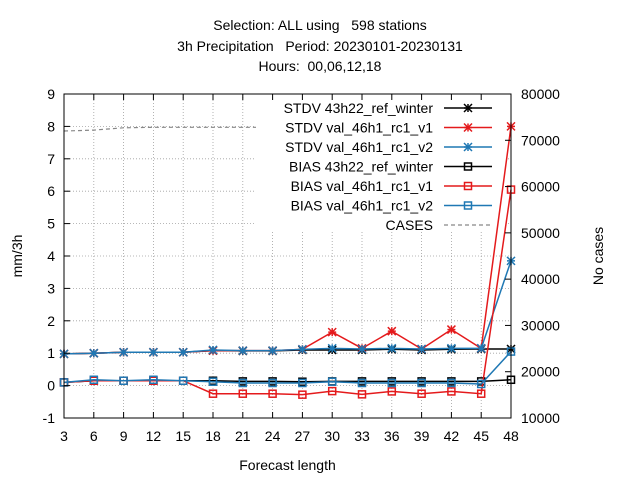 The width and height of the screenshot is (640, 480). What do you see at coordinates (51, 386) in the screenshot?
I see `y-tick-label: 0` at bounding box center [51, 386].